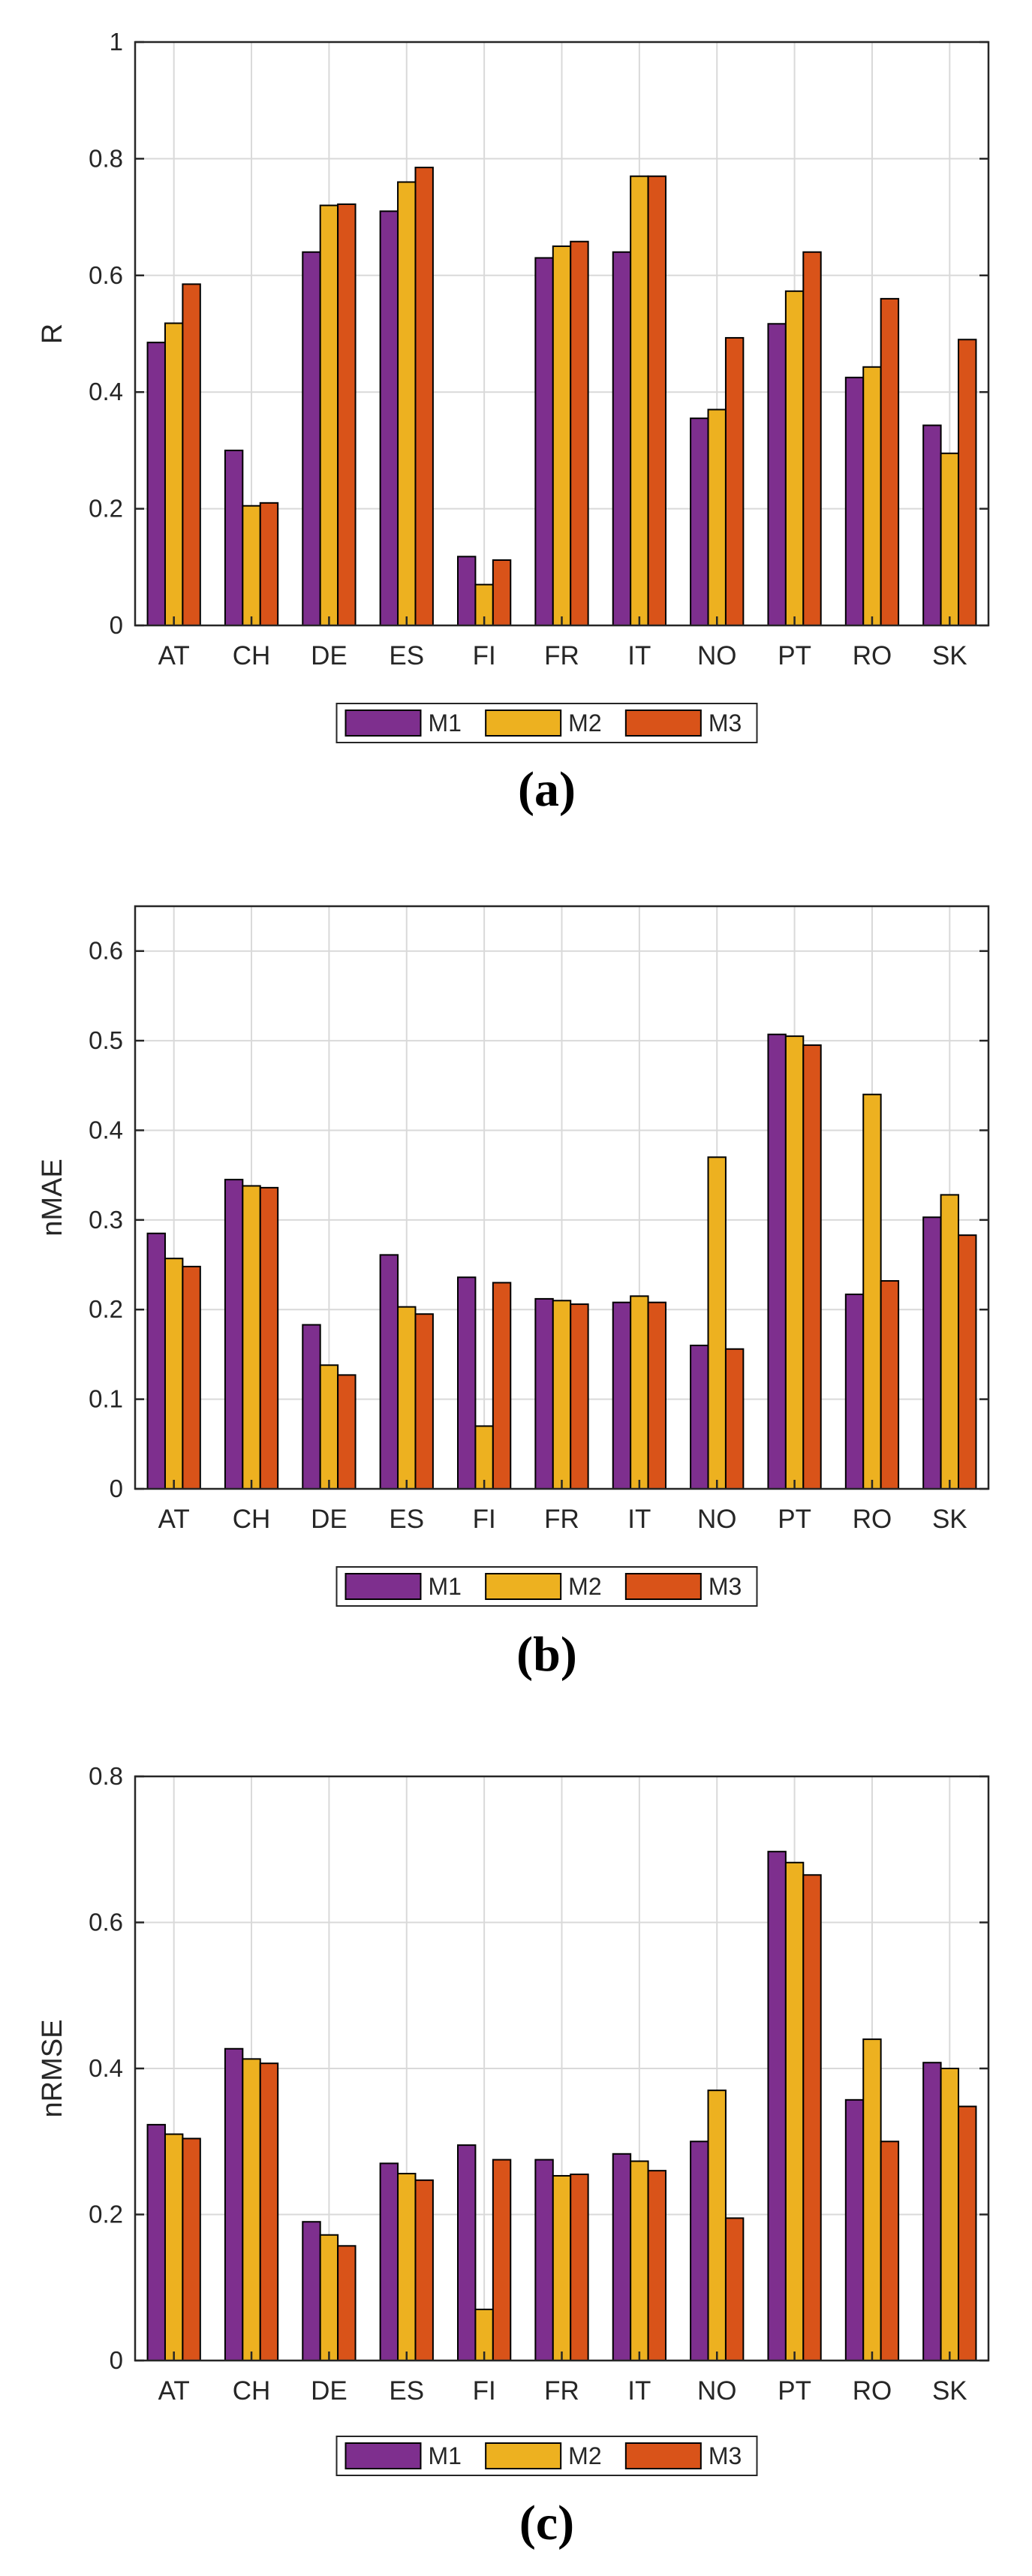  Describe the element at coordinates (383, 2455) in the screenshot. I see `legend-swatch-m1` at that location.